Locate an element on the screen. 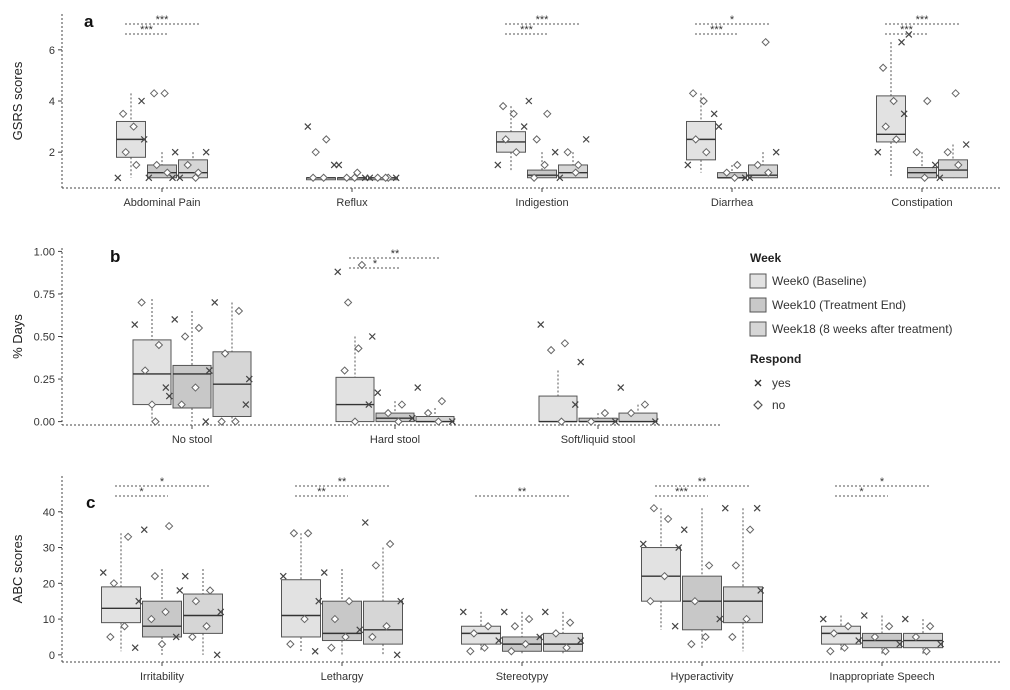 The image size is (1010, 690). y-tick-label: 0.00 is located at coordinates (44, 423).